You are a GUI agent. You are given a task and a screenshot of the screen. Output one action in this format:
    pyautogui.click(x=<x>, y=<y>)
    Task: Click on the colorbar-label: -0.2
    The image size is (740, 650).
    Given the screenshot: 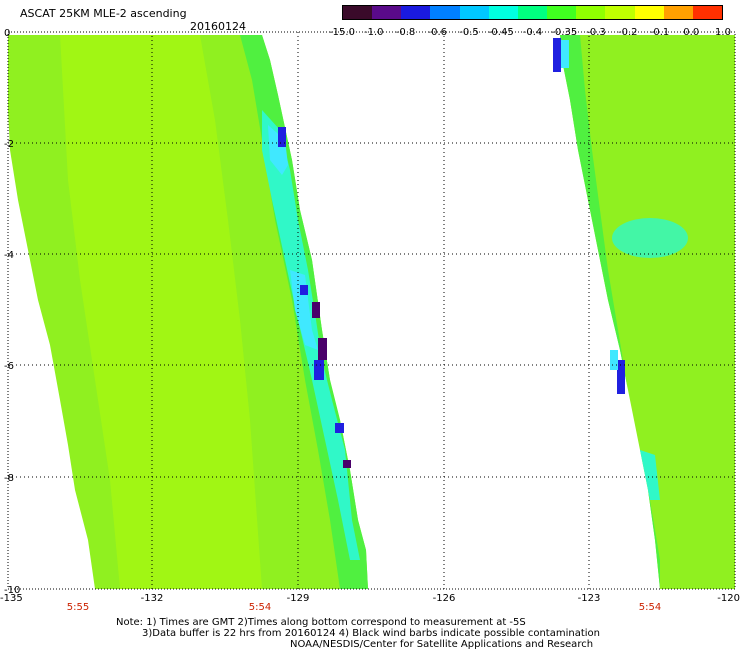 What is the action you would take?
    pyautogui.click(x=627, y=32)
    